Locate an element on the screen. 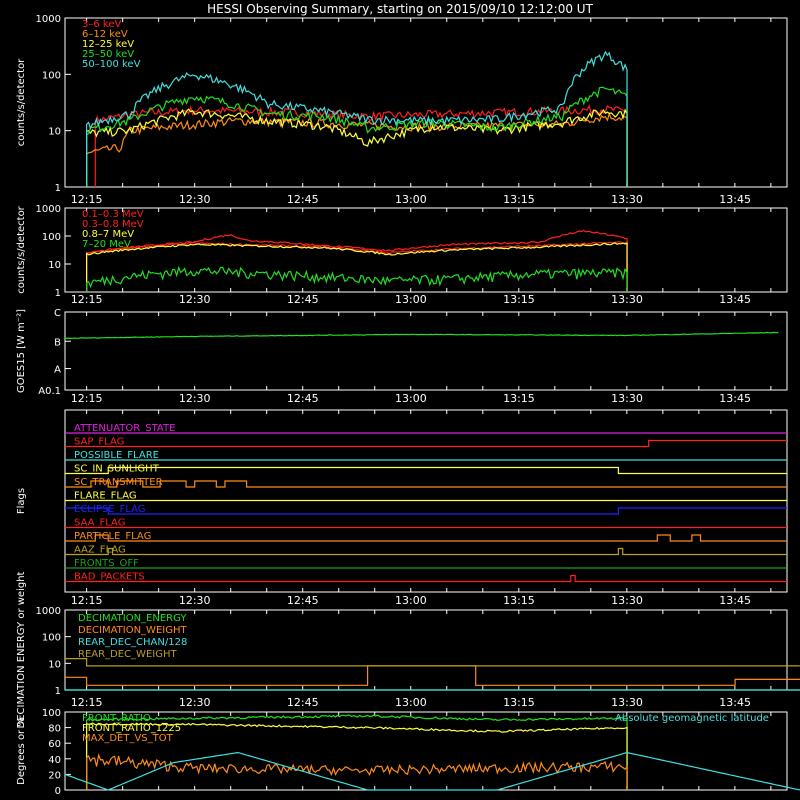 The height and width of the screenshot is (800, 800). y-tick-label: A is located at coordinates (57, 370).